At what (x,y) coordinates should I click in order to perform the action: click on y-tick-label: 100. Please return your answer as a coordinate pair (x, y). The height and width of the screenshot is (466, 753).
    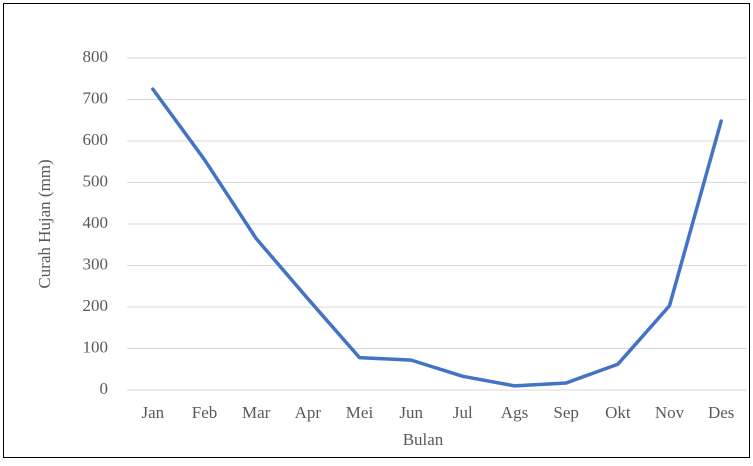
    Looking at the image, I should click on (96, 346).